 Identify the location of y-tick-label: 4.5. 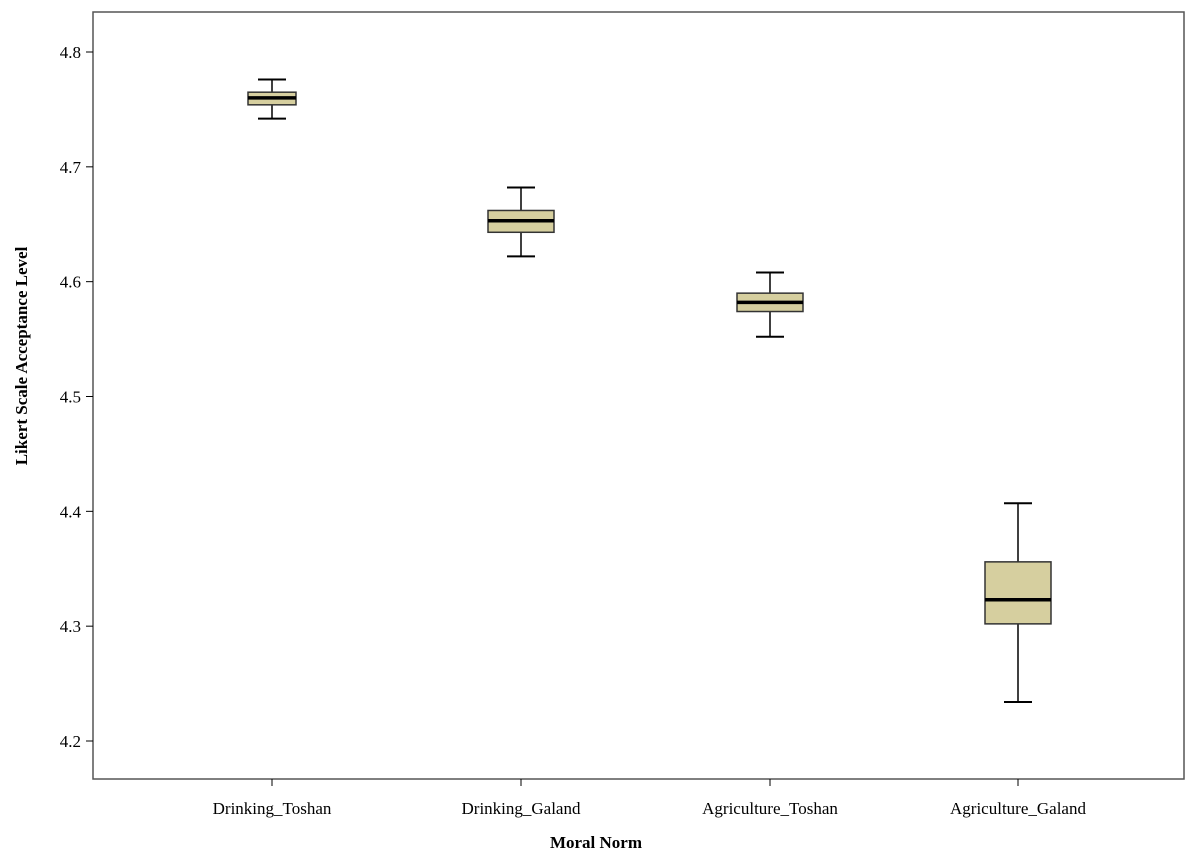
(70, 397).